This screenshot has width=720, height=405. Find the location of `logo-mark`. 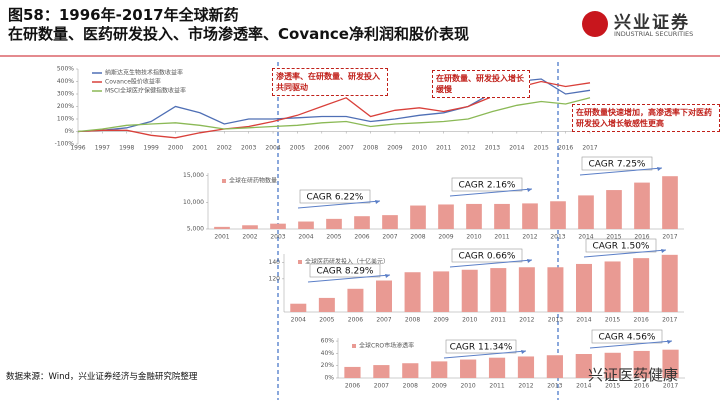

logo-mark is located at coordinates (595, 24).